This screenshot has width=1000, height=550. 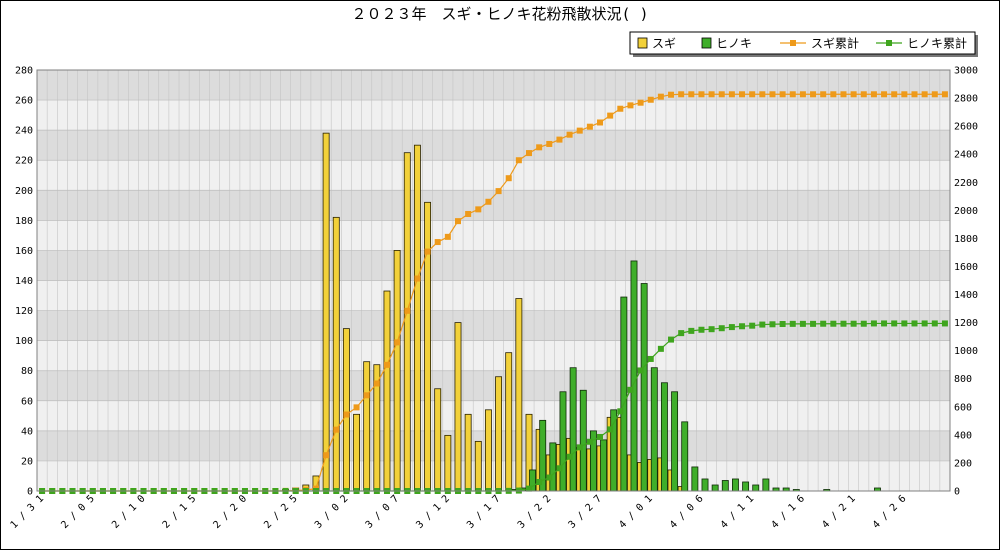 I want to click on y2-tick-label: 200, so click(x=963, y=463).